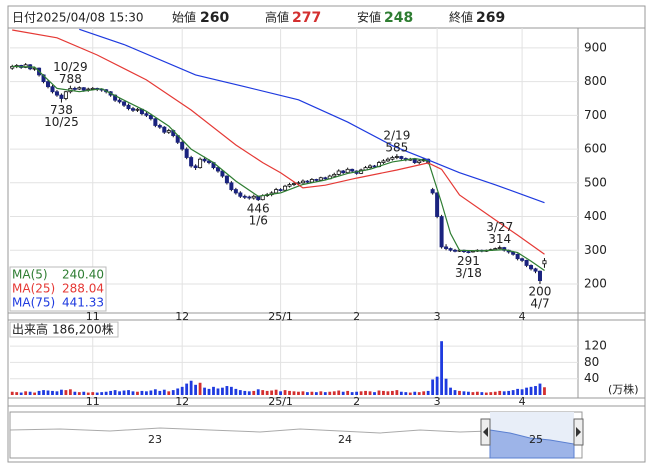 The height and width of the screenshot is (470, 653). Describe the element at coordinates (64, 329) in the screenshot. I see `volume-header-box` at that location.